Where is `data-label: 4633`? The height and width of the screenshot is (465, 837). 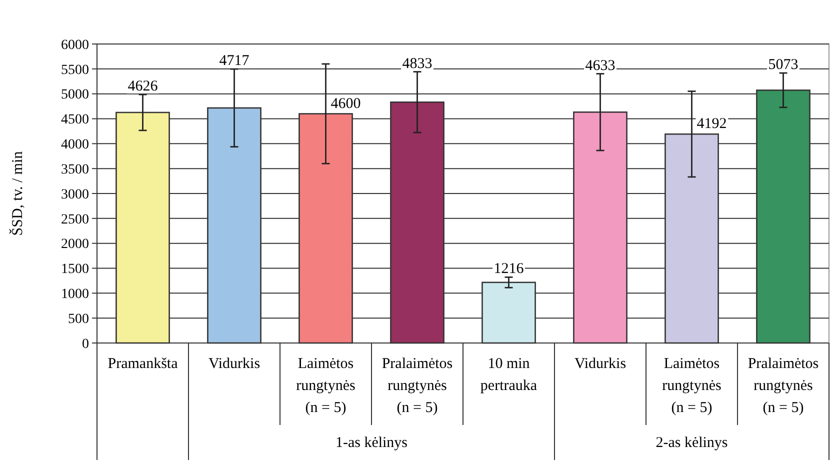
data-label: 4633 is located at coordinates (600, 66).